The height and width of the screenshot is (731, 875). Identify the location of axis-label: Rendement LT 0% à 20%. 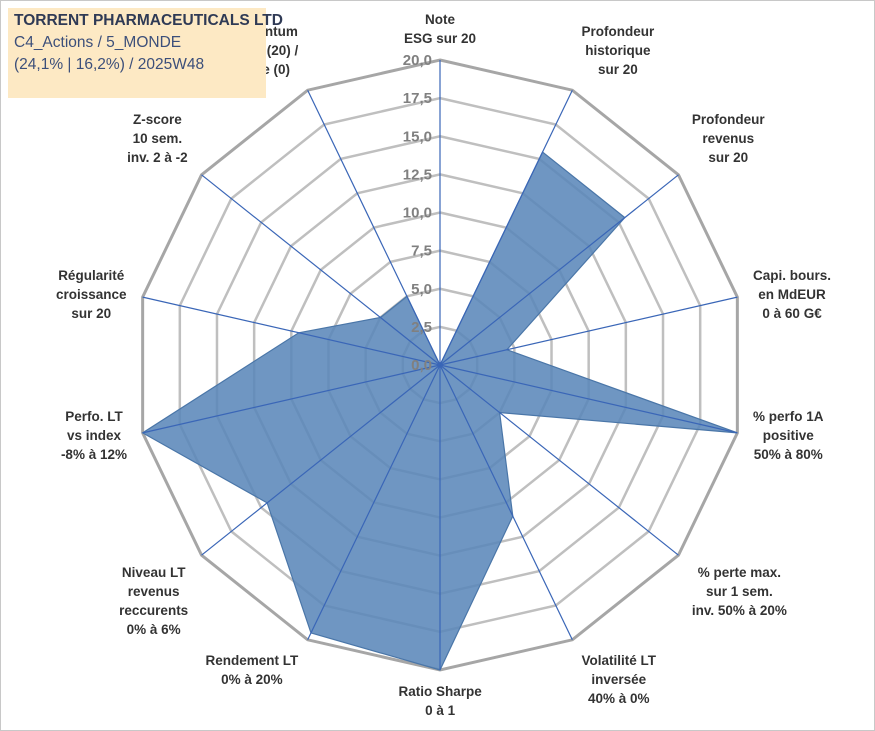
(251, 670).